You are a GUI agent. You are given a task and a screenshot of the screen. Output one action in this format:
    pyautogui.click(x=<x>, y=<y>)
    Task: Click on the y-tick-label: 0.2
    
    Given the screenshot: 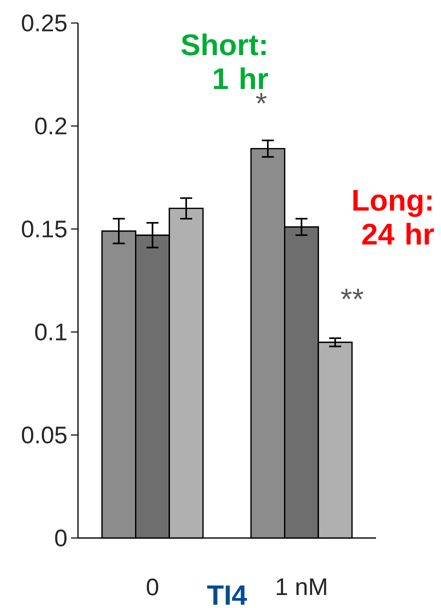 What is the action you would take?
    pyautogui.click(x=50, y=126)
    